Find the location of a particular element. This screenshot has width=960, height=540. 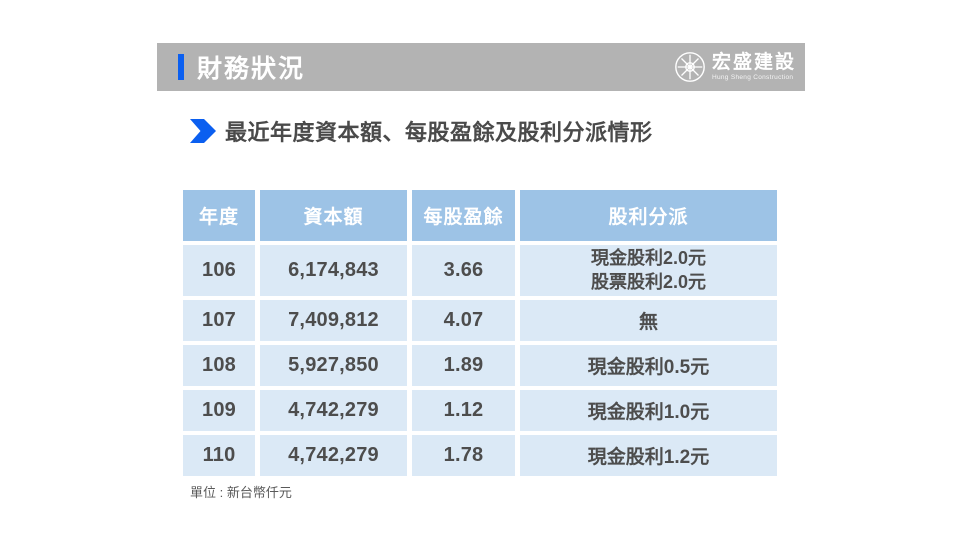

col-header-dividend: 股利分派 is located at coordinates (648, 215).